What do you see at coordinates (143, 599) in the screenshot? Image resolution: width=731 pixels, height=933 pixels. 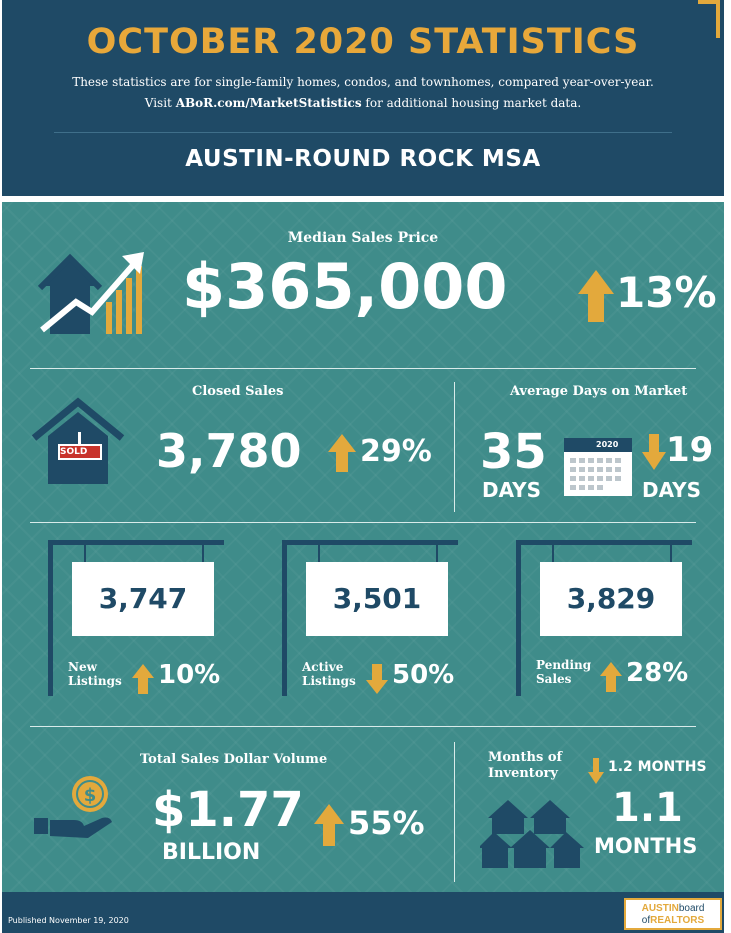 I see `new-listings-value: 3,747` at bounding box center [143, 599].